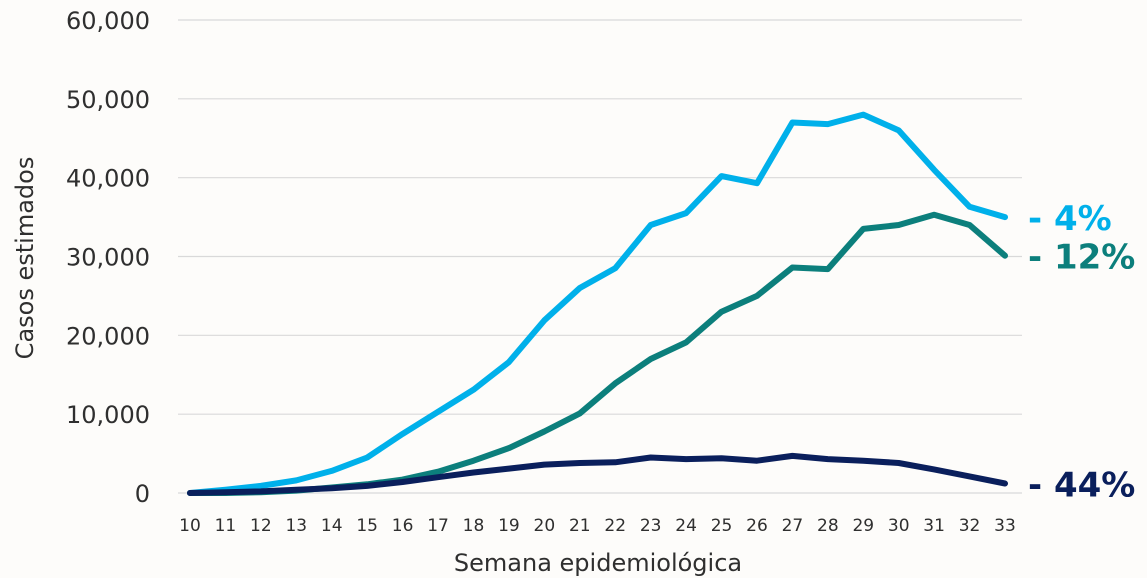  I want to click on y-tick-label: 30,000, so click(108, 258).